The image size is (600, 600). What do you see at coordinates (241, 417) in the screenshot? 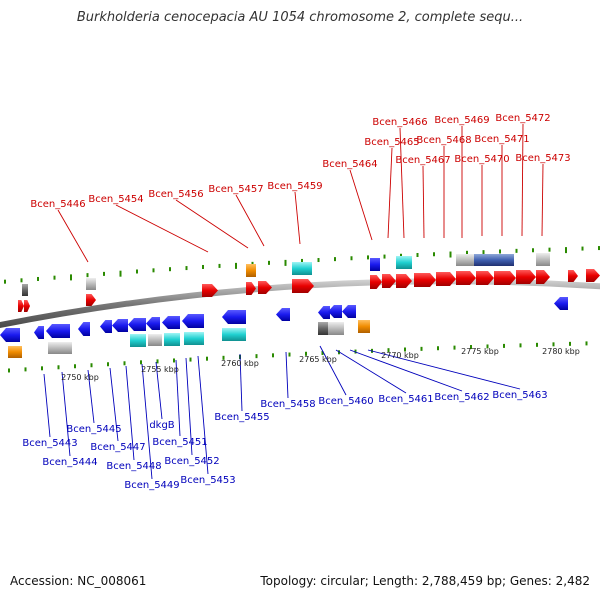
I see `reverse-gene-label: Bcen_5455` at bounding box center [241, 417].